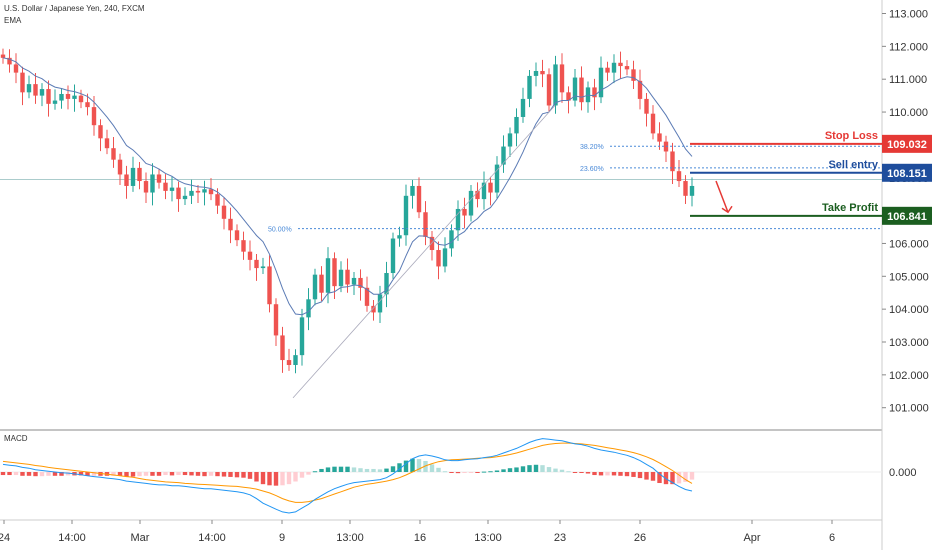  Describe the element at coordinates (903, 473) in the screenshot. I see `macd-tick-label: 0.000` at that location.